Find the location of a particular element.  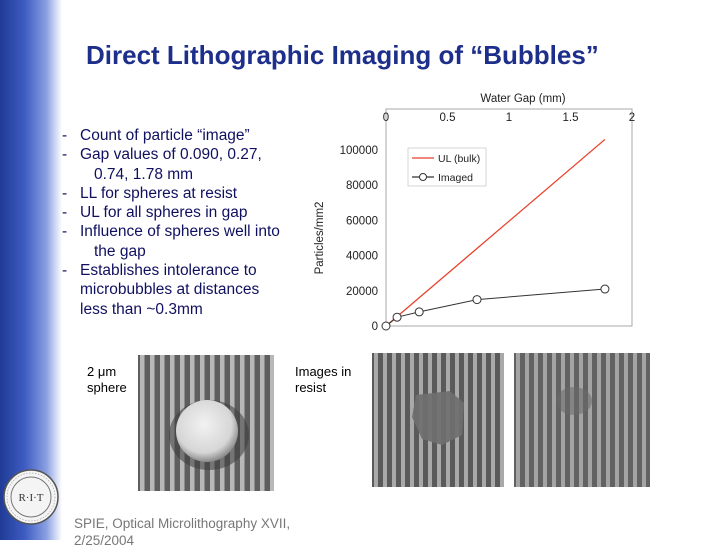

rit-logo: R·I·T is located at coordinates (31, 497).